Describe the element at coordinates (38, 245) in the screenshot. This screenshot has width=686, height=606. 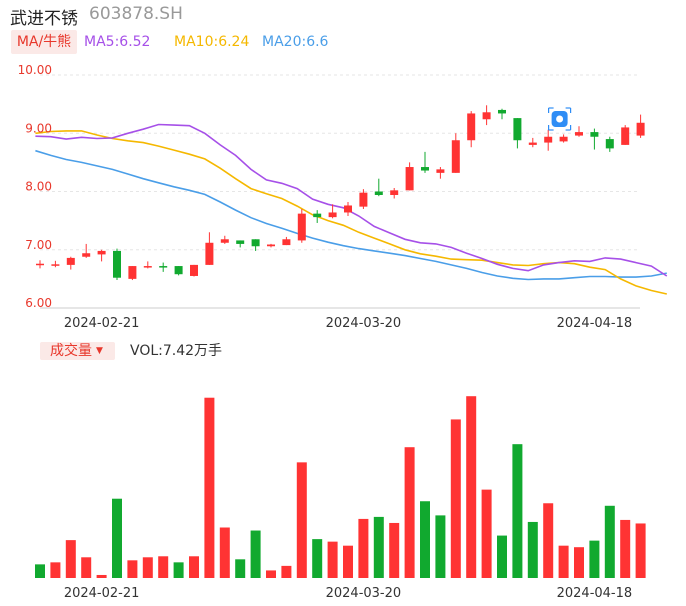
I see `price-tick-label: 7.00` at that location.